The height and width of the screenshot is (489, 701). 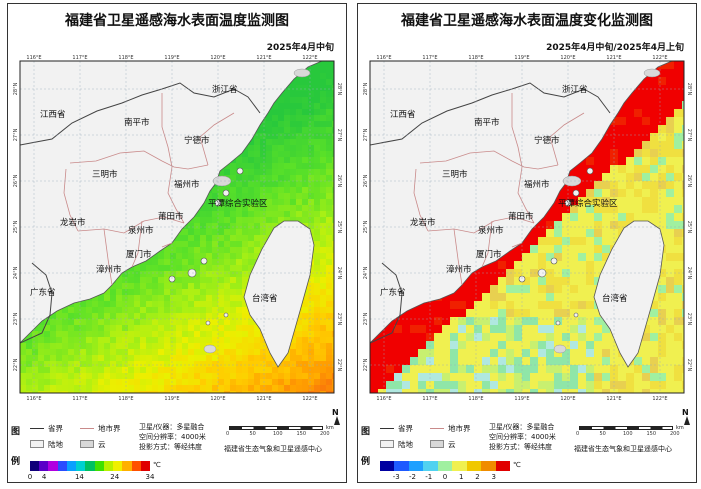 What do you see at coordinates (437, 444) in the screenshot?
I see `cloud-swatch` at bounding box center [437, 444].